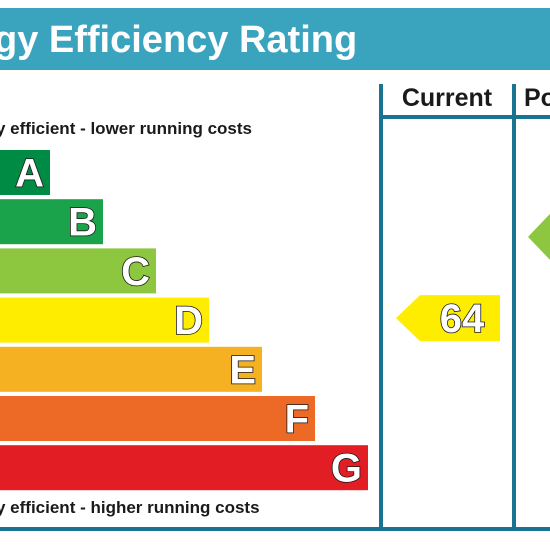 Image resolution: width=550 pixels, height=550 pixels. Describe the element at coordinates (447, 98) in the screenshot. I see `current-column-header: Current` at that location.